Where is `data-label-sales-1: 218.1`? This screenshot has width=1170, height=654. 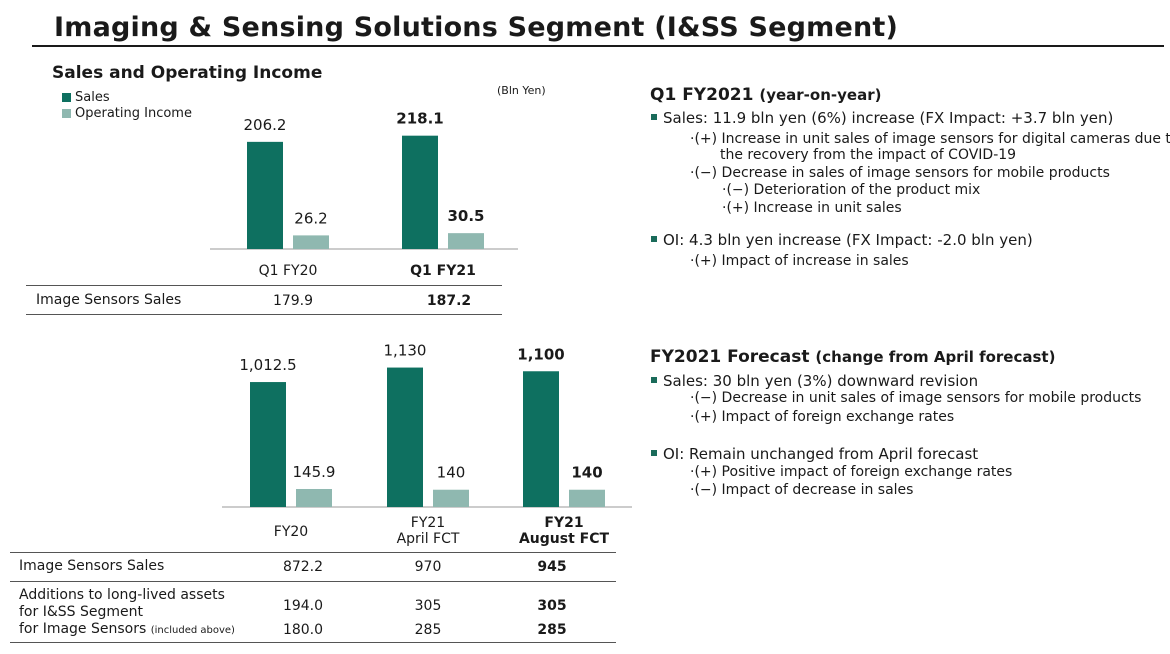 data-label-sales-1: 218.1 is located at coordinates (419, 119).